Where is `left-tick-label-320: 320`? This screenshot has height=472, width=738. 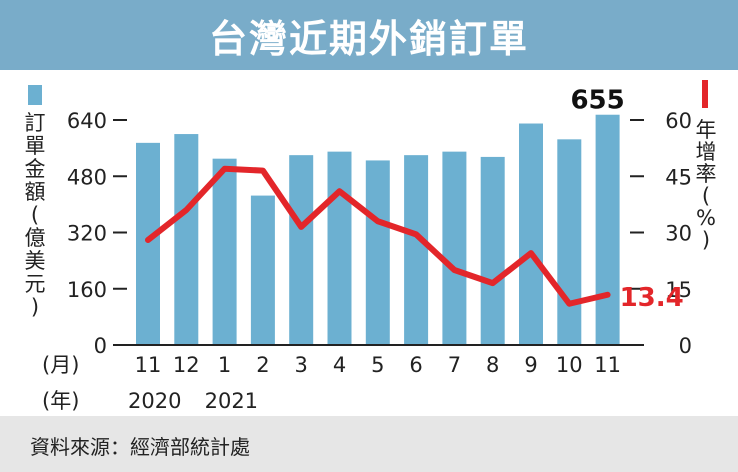 left-tick-label-320: 320 is located at coordinates (87, 234).